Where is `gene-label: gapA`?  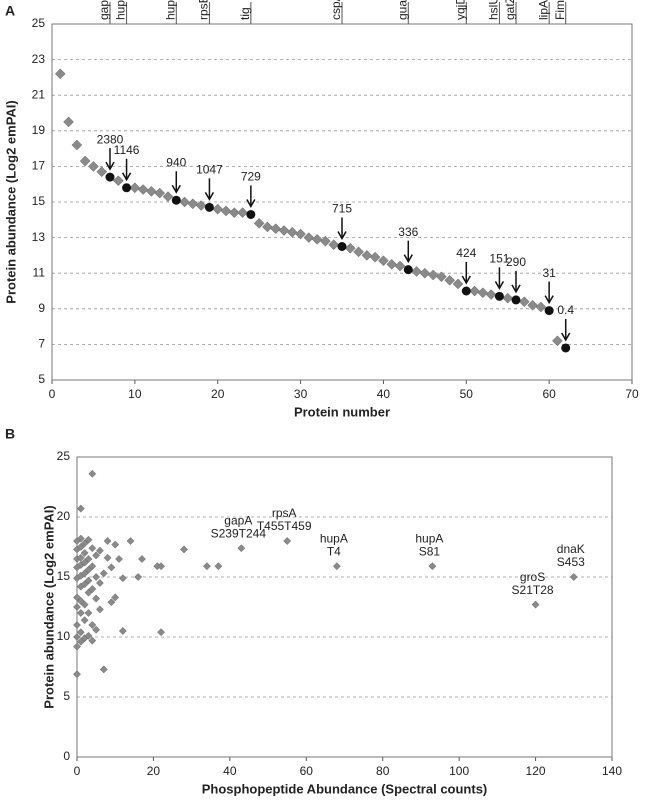 gene-label: gapA is located at coordinates (104, 10).